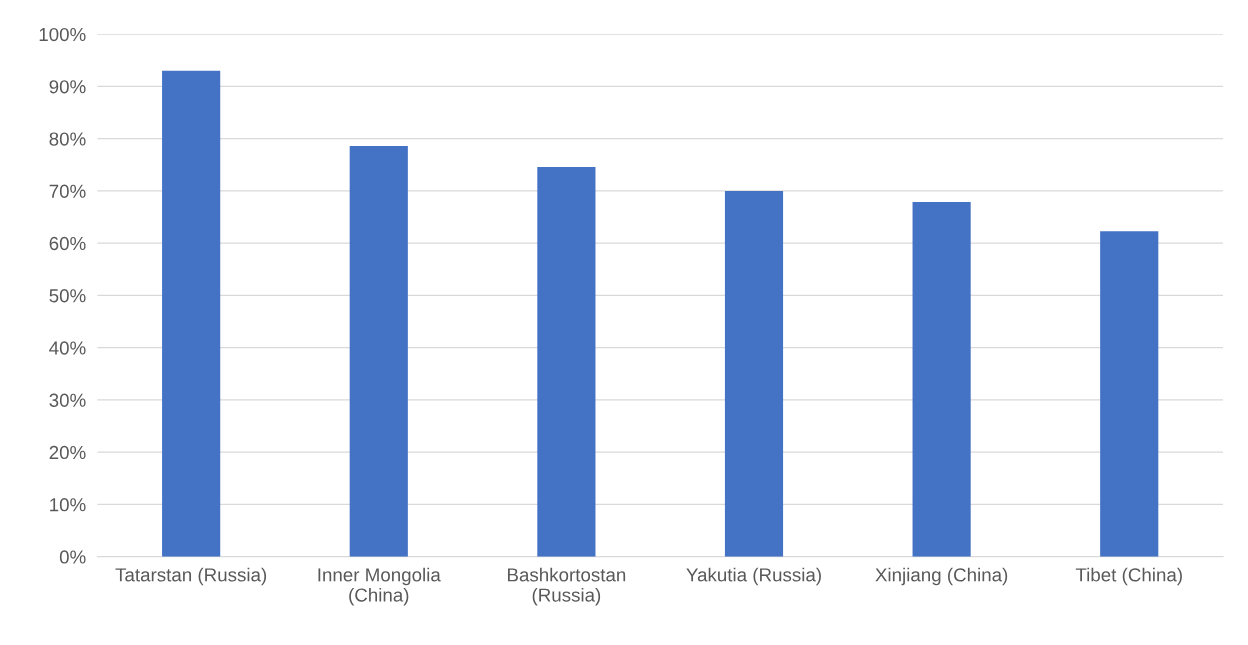 The image size is (1248, 645). I want to click on y-tick-label: 60%, so click(67, 243).